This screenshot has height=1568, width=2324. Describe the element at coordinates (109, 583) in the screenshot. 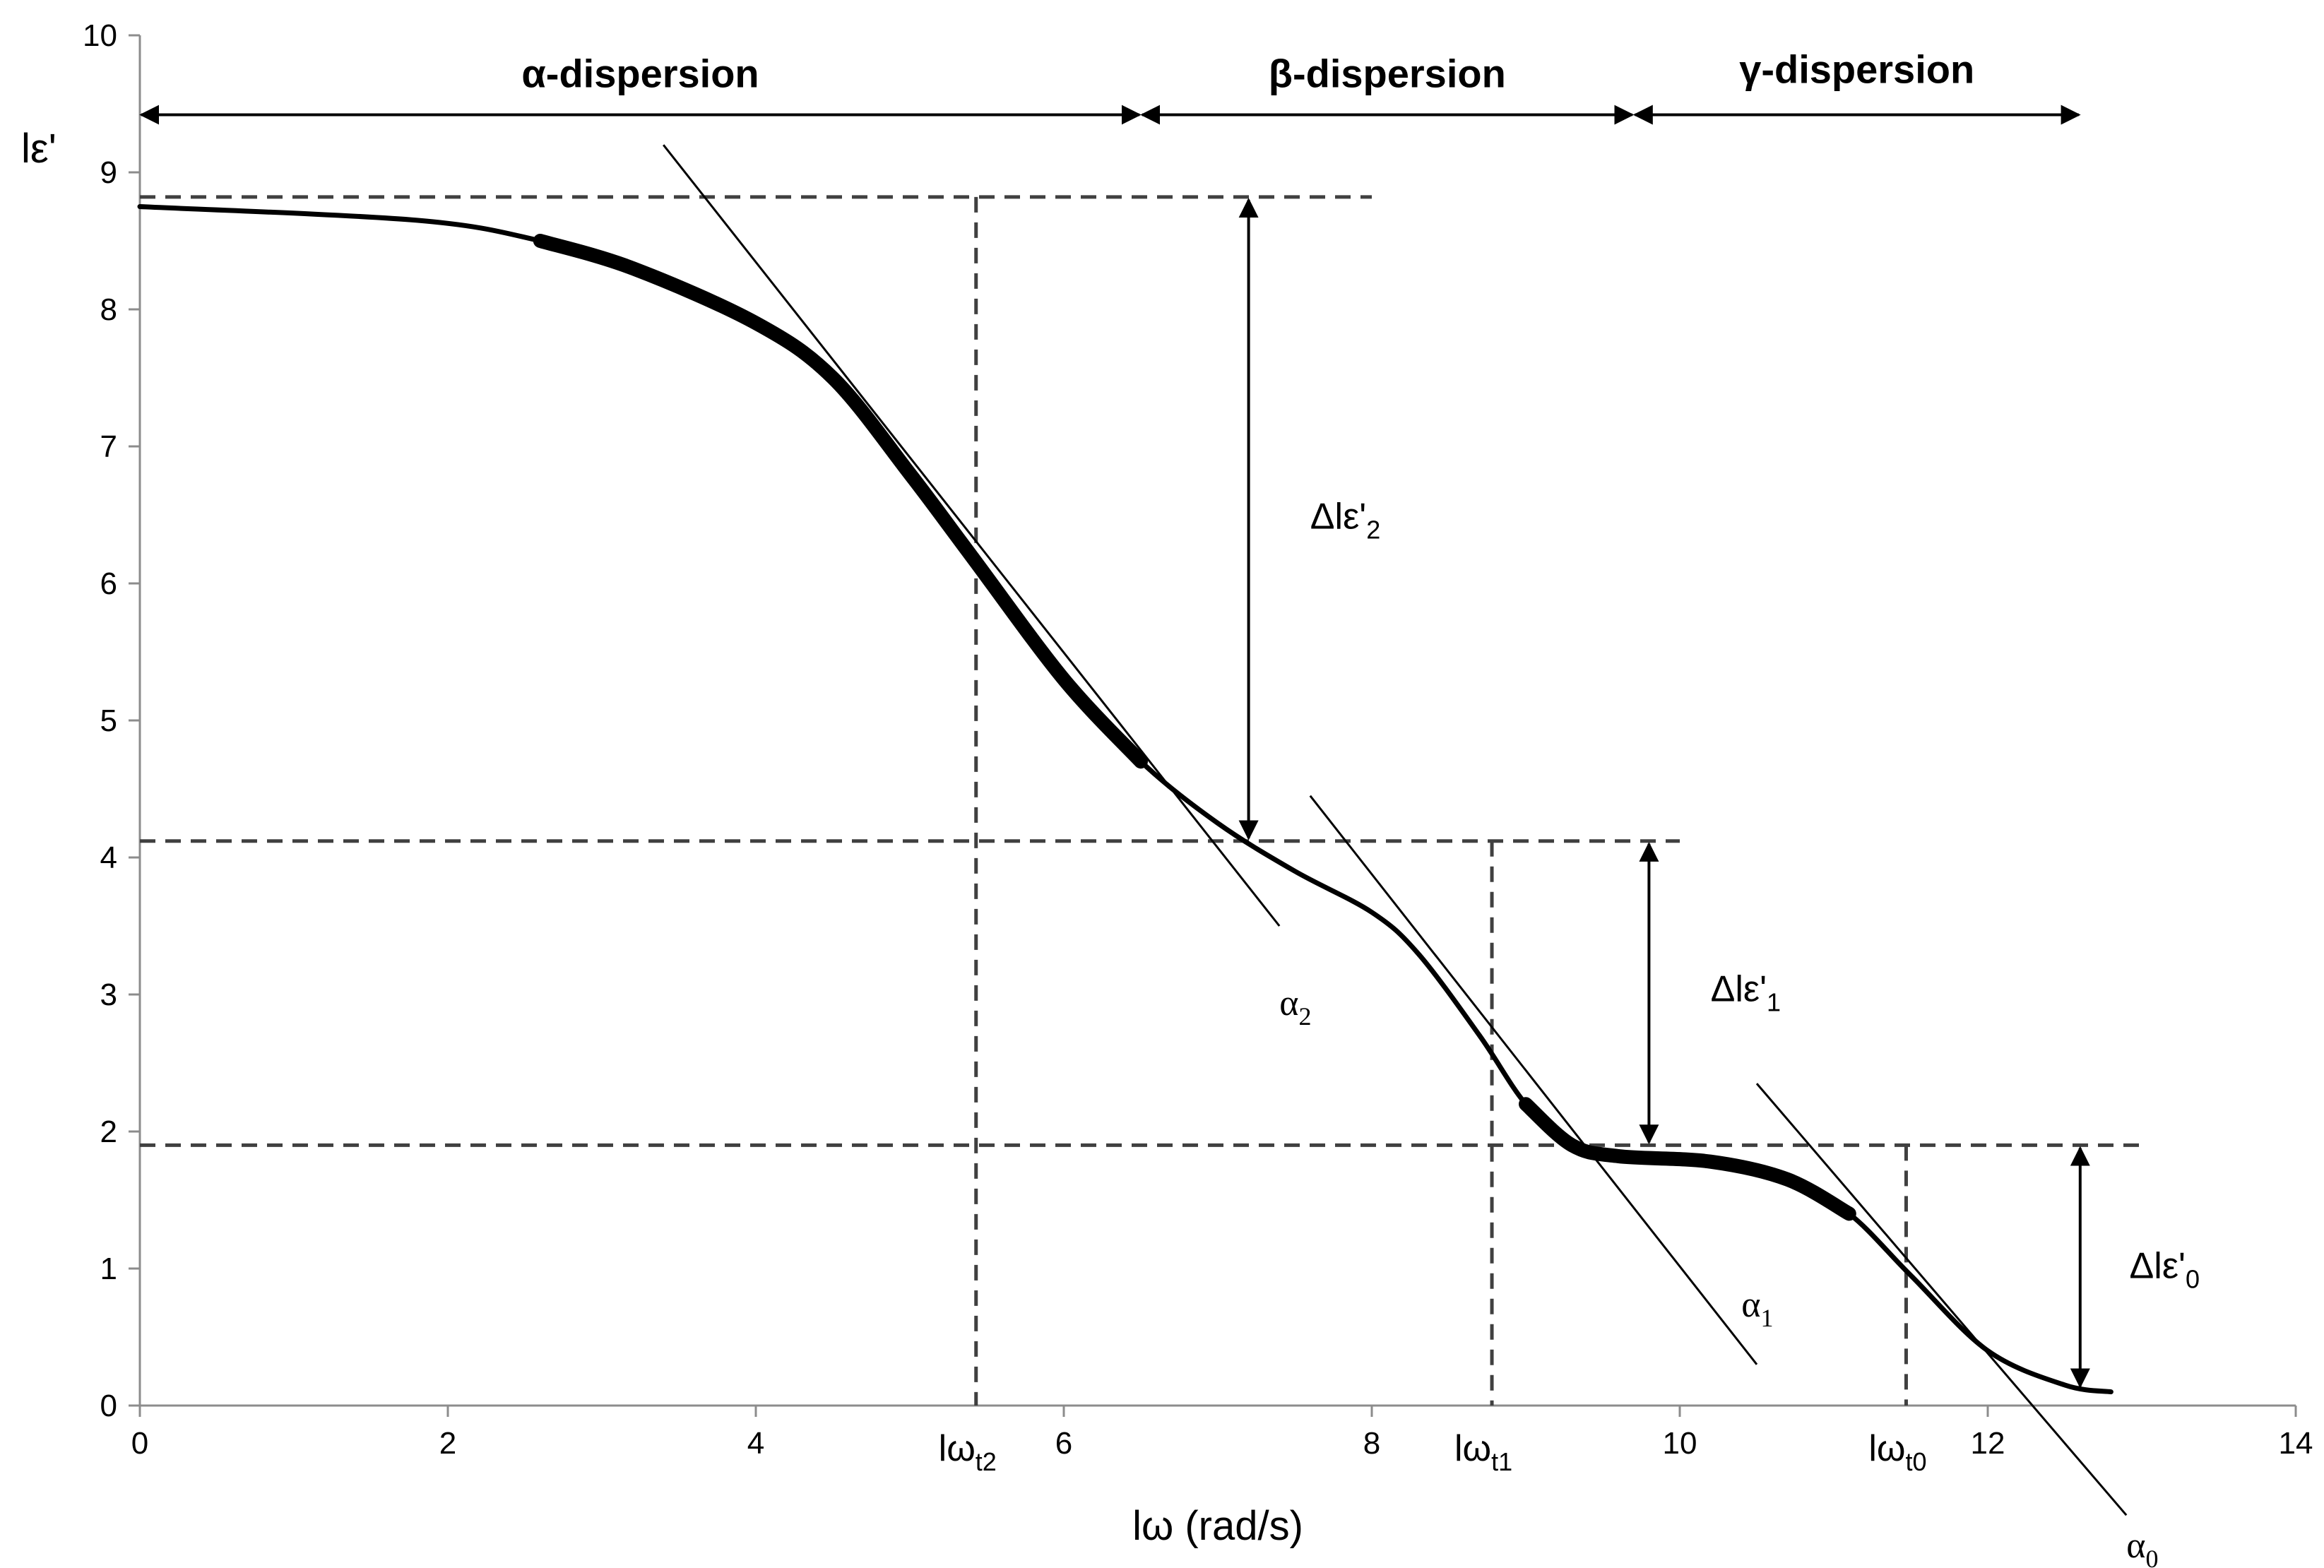

I see `y-tick-label-6: 6` at that location.